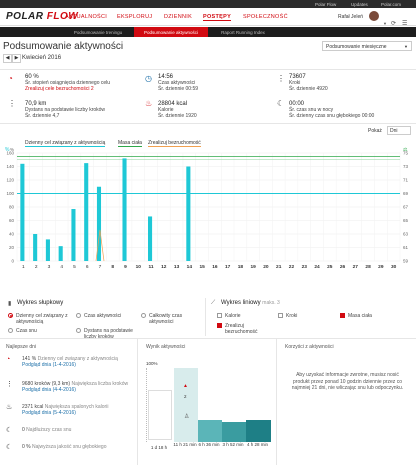  I want to click on tab-podsumowanie-aktywnosci: Podsumowanie aktywności, so click(171, 32).